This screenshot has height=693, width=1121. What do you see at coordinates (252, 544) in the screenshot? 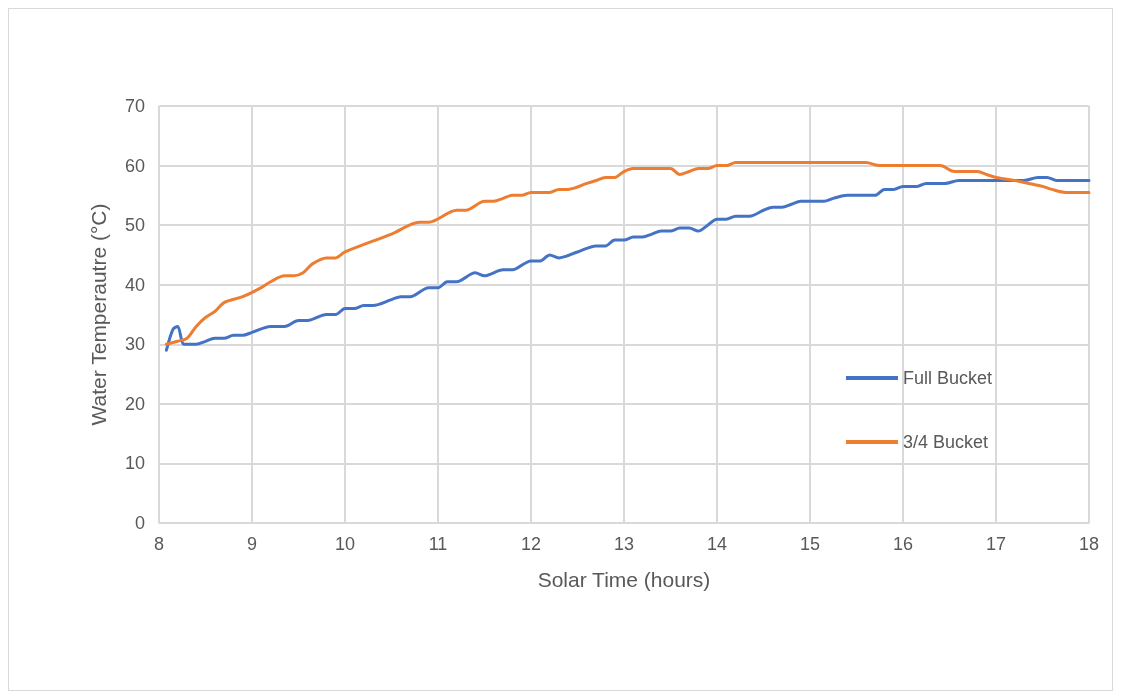
I see `x-tick-label: 9` at bounding box center [252, 544].